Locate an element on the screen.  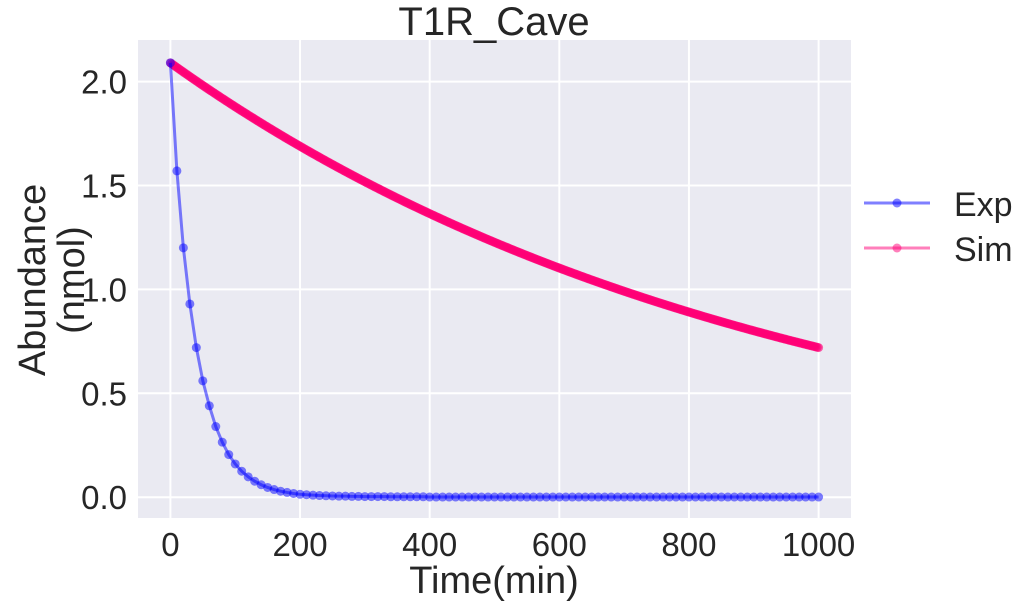
y-axis-label-line1: Abundance is located at coordinates (33, 280).